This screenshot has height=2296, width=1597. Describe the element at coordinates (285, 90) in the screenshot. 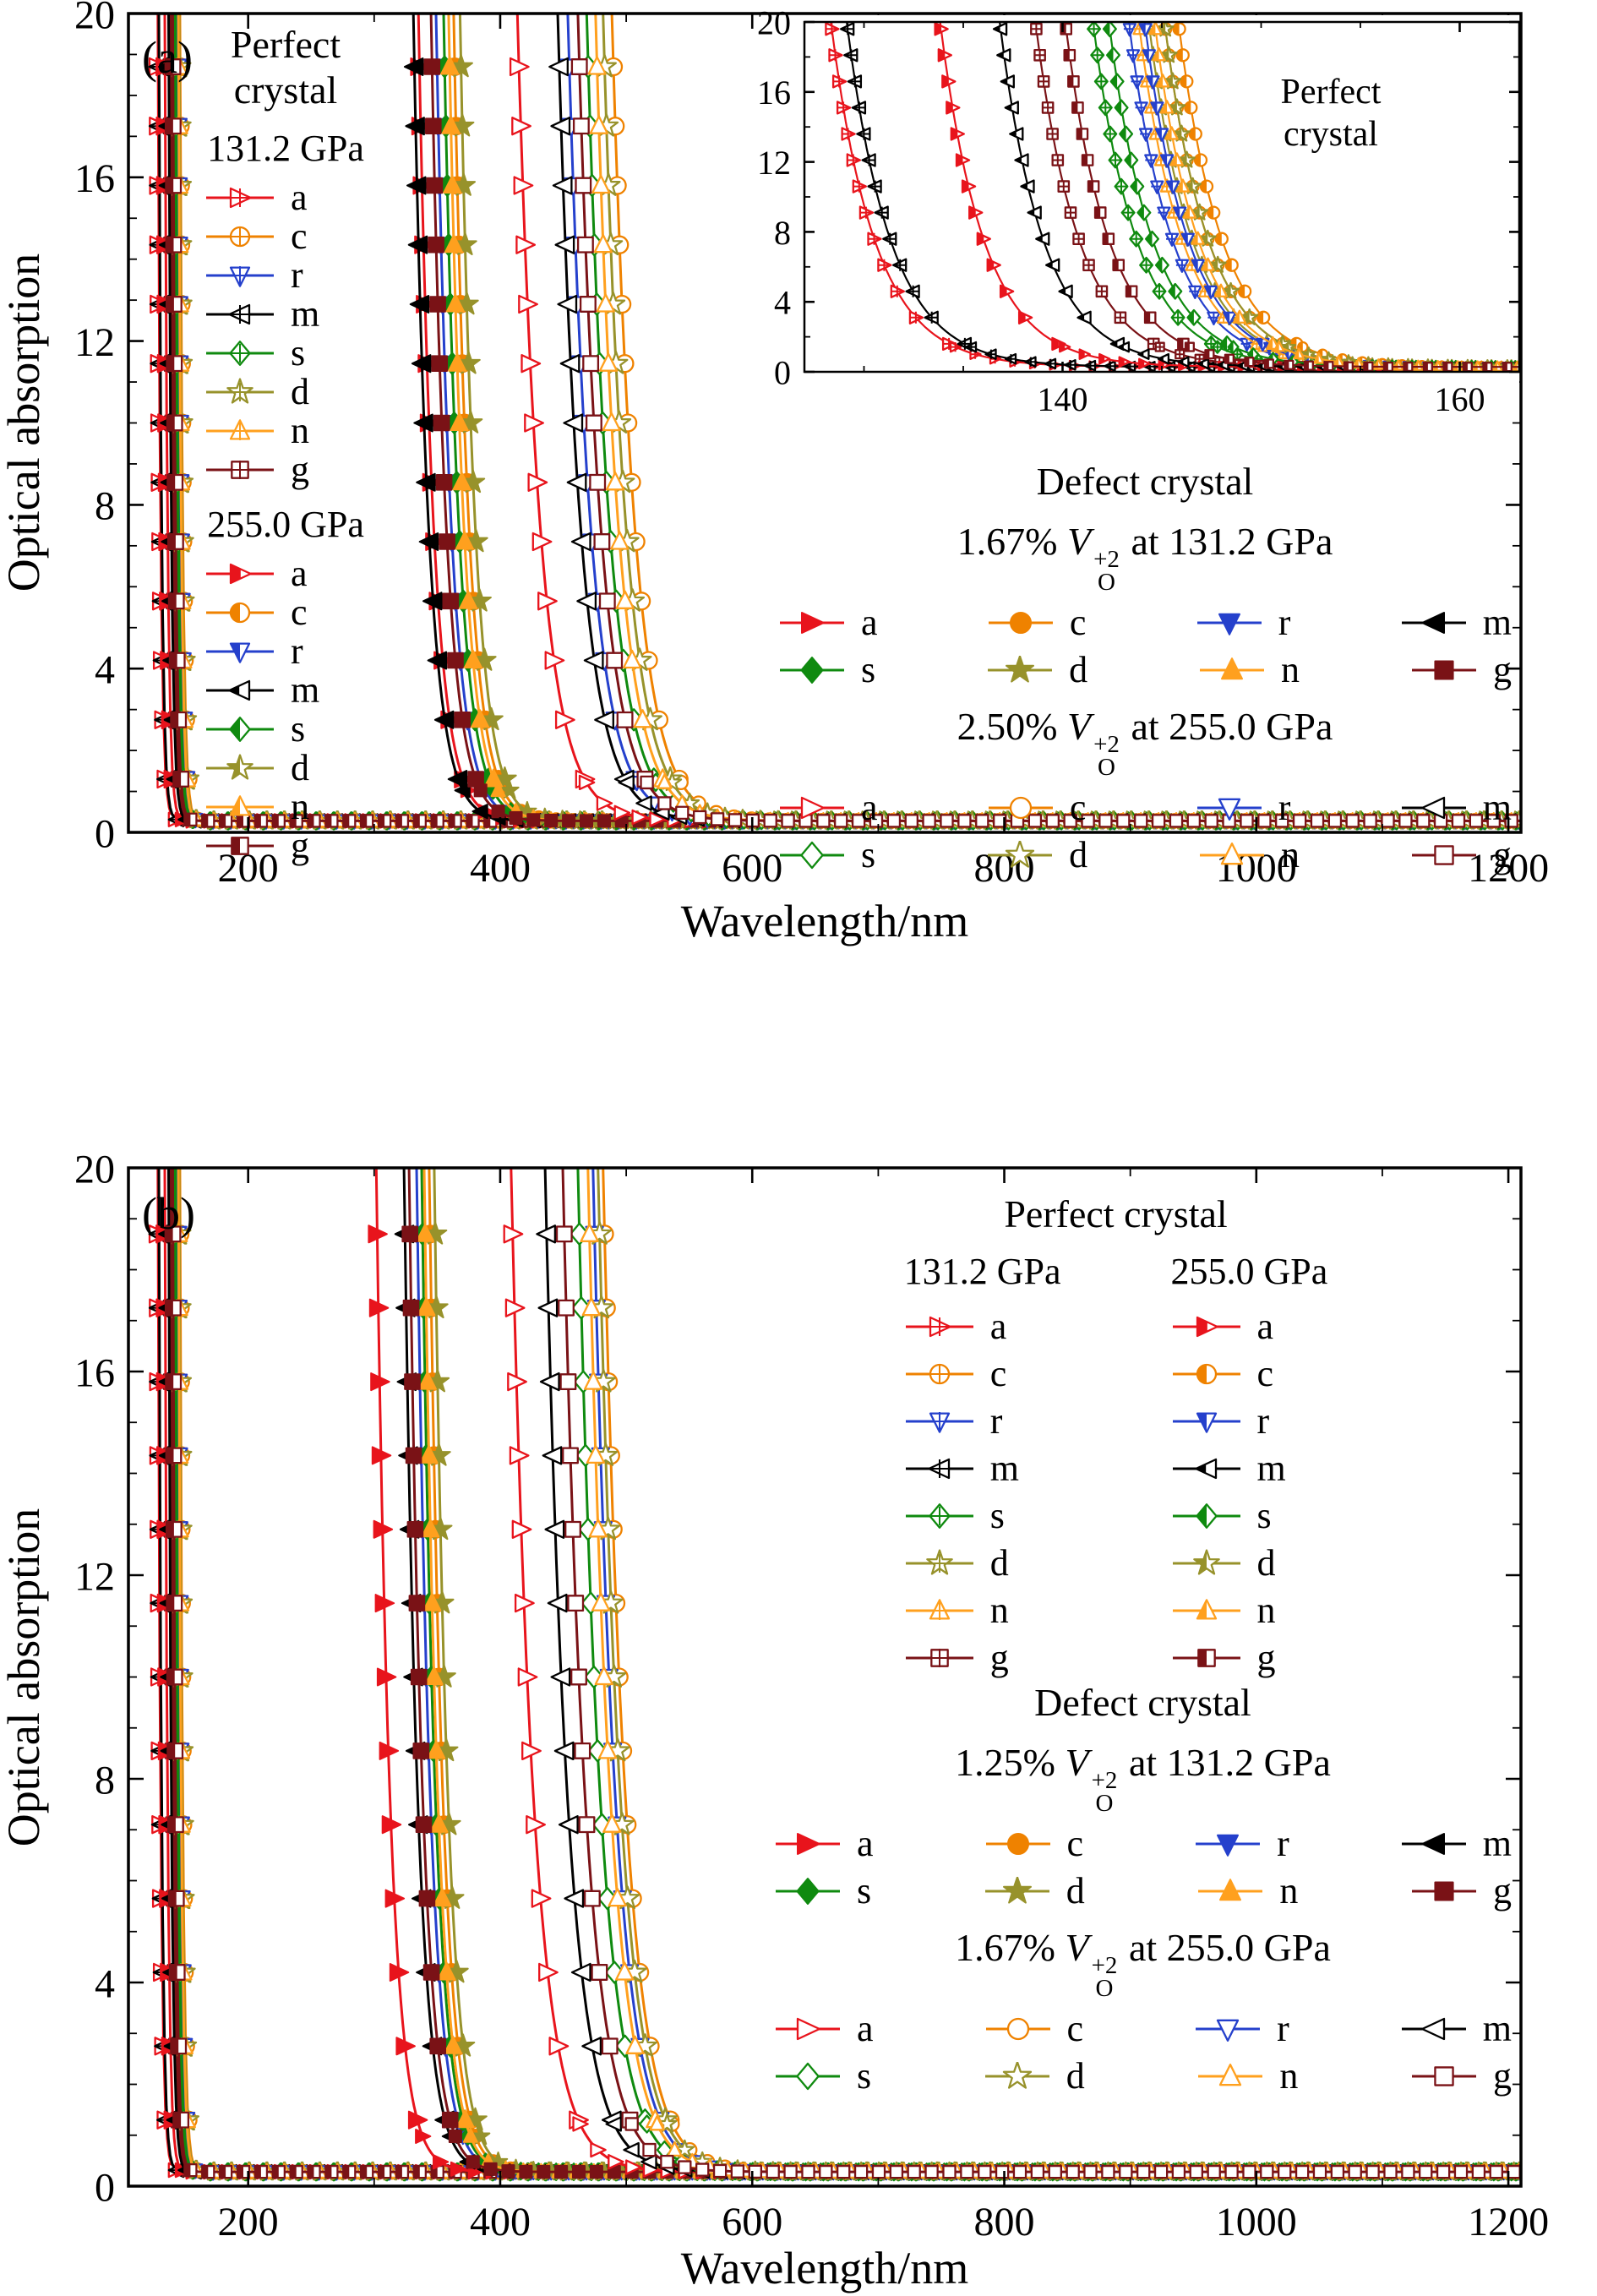

I see `legend-title: crystal` at that location.